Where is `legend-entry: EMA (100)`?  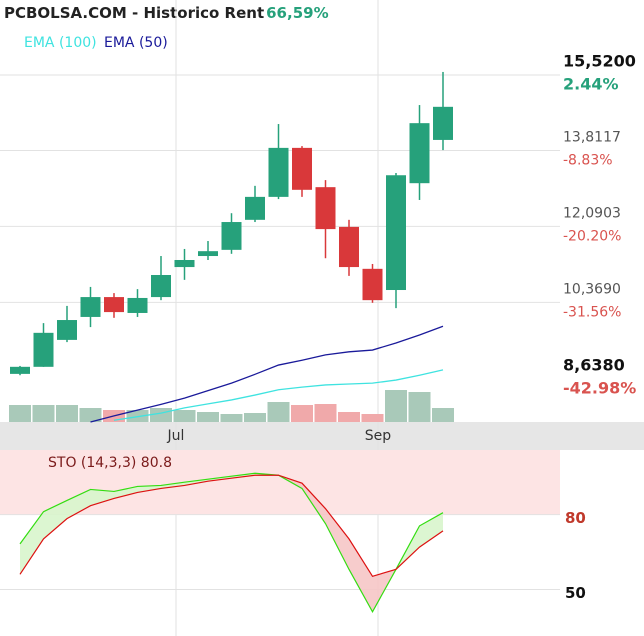
legend-entry: EMA (100) is located at coordinates (60, 43).